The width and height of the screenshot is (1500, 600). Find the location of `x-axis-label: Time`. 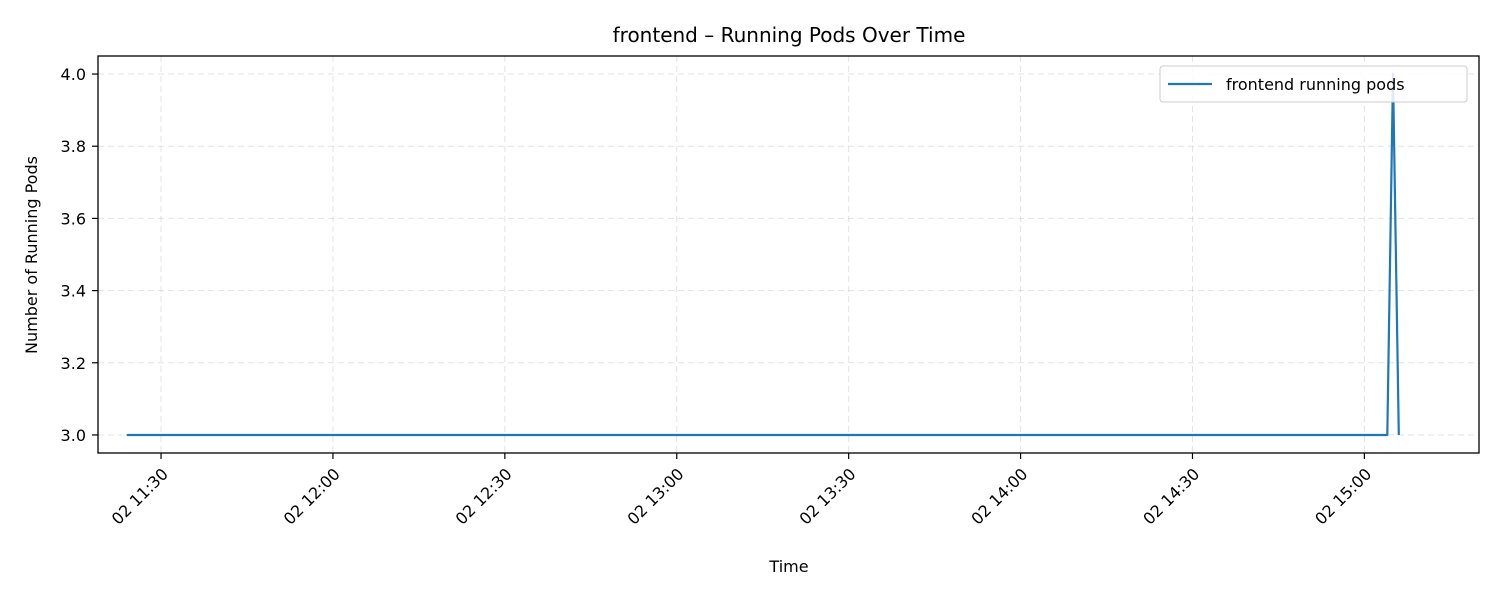

x-axis-label: Time is located at coordinates (788, 566).